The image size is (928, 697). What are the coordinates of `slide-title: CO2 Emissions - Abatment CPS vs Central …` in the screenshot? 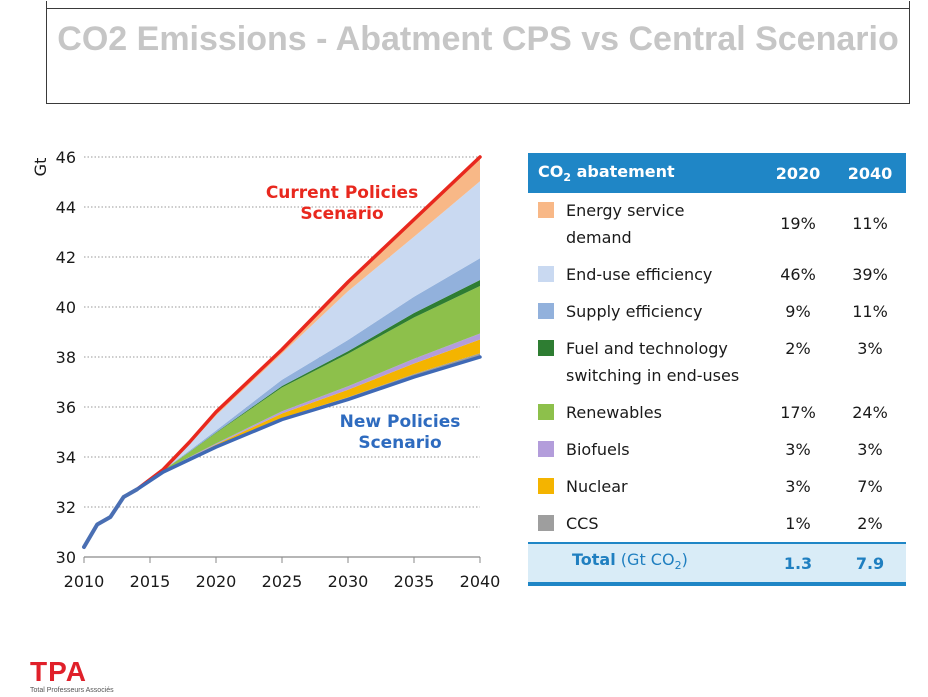 It's located at (478, 39).